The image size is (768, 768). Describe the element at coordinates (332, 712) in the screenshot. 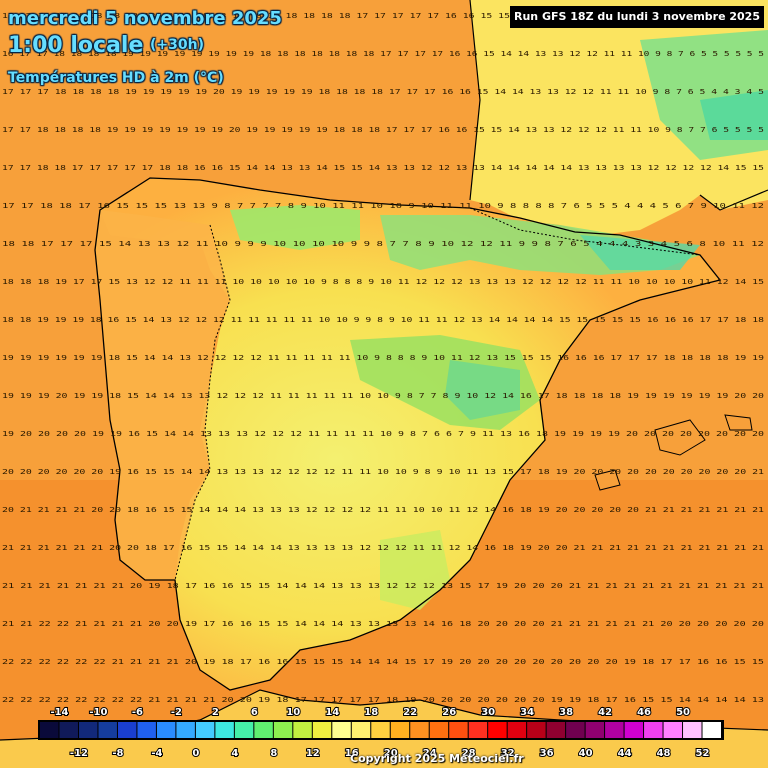

I see `scale-label-upper: 14` at that location.